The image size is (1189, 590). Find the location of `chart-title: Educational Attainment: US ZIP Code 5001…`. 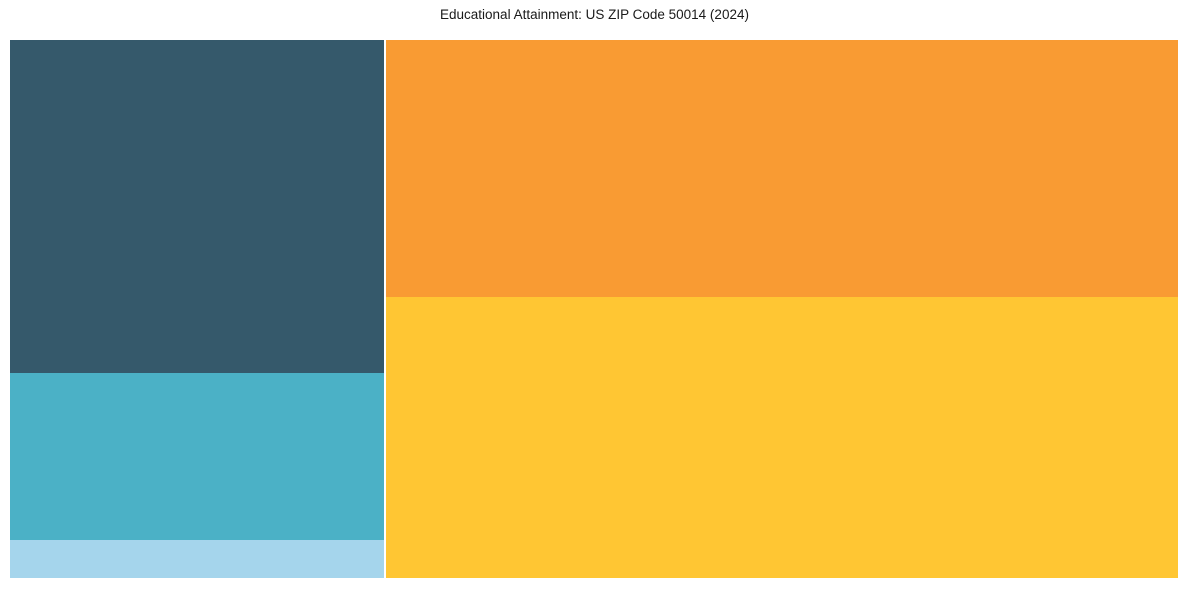

chart-title: Educational Attainment: US ZIP Code 5001… is located at coordinates (594, 14).